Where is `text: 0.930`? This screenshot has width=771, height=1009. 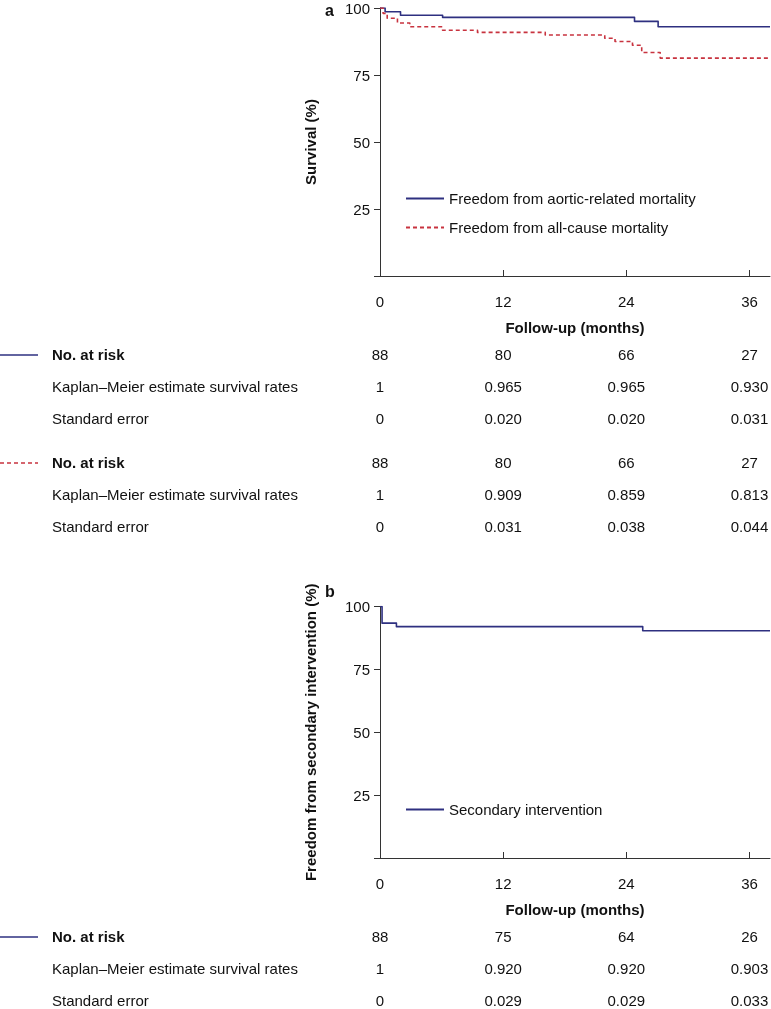
text: 0.930 is located at coordinates (749, 387).